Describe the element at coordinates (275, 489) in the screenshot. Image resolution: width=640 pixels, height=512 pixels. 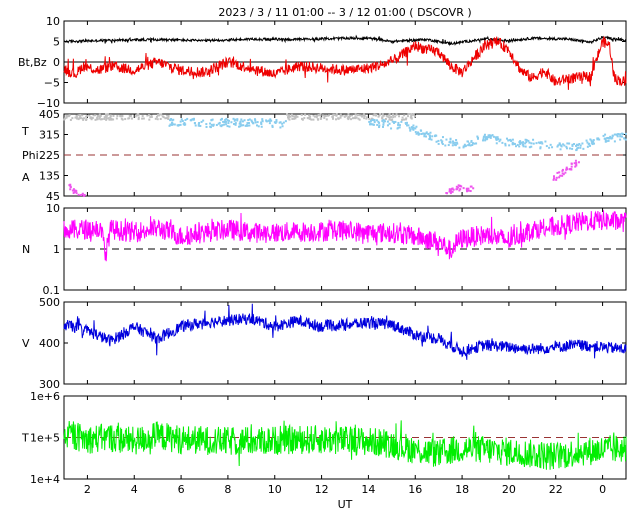
I see `x-tick-label: 10` at that location.